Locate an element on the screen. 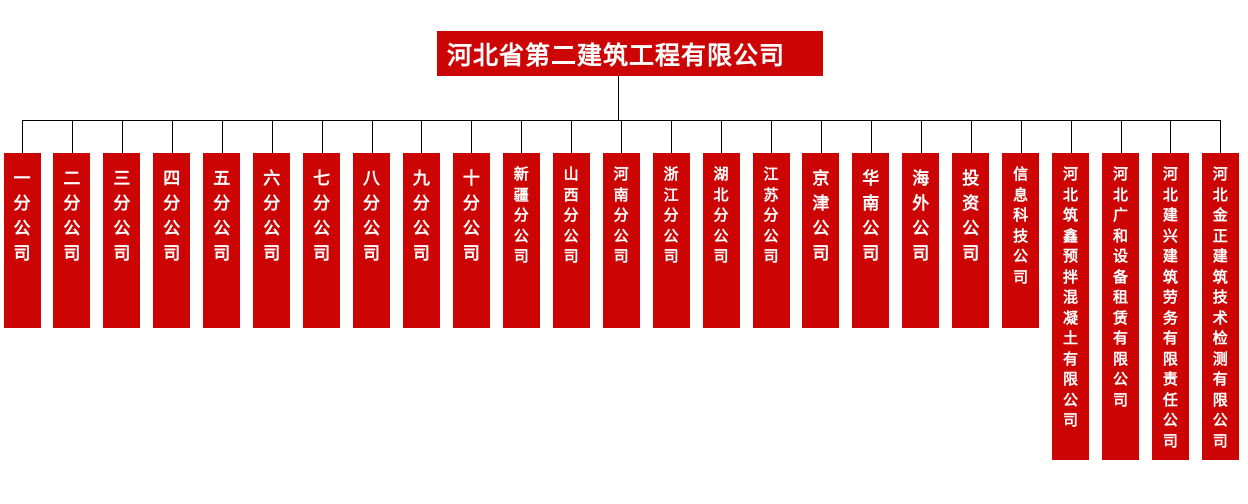  org-node-label-char: 外 is located at coordinates (921, 203).